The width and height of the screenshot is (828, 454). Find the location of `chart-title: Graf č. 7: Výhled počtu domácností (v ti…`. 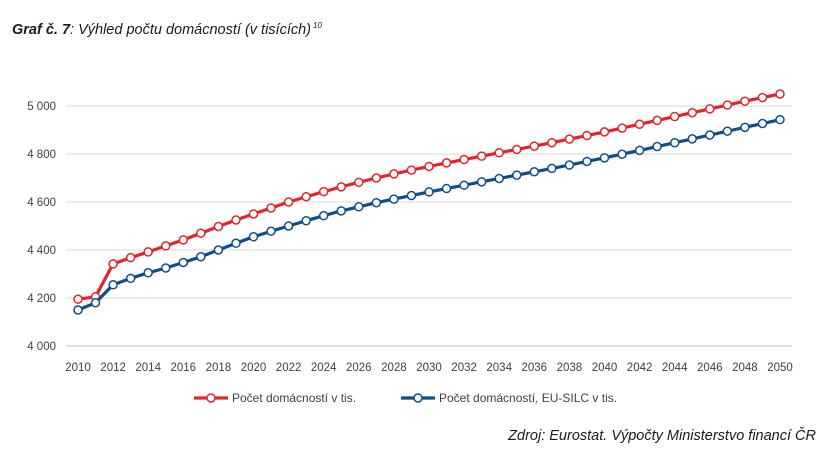

chart-title: Graf č. 7: Výhled počtu domácností (v ti… is located at coordinates (167, 29).